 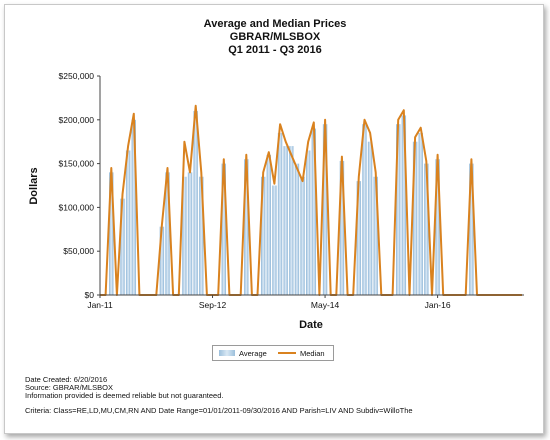 What do you see at coordinates (312, 353) in the screenshot?
I see `legend-median-label: Median` at bounding box center [312, 353].